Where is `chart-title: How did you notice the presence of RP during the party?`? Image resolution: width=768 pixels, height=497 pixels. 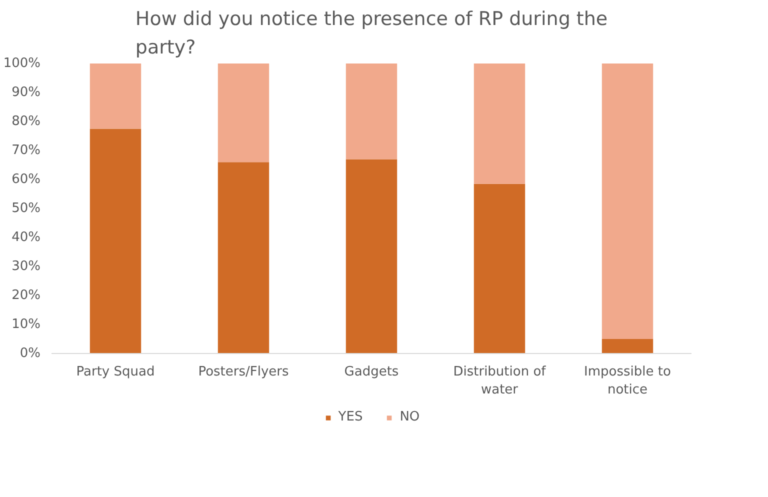 chart-title: How did you notice the presence of RP during the party? is located at coordinates (371, 33).